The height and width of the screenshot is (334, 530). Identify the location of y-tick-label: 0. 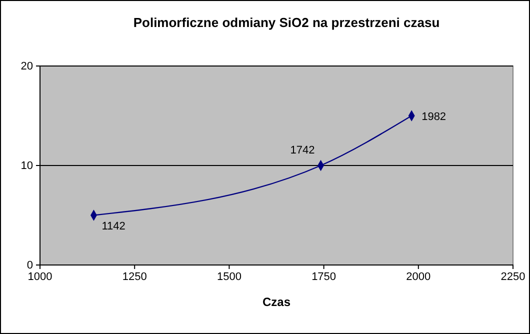
(29, 266).